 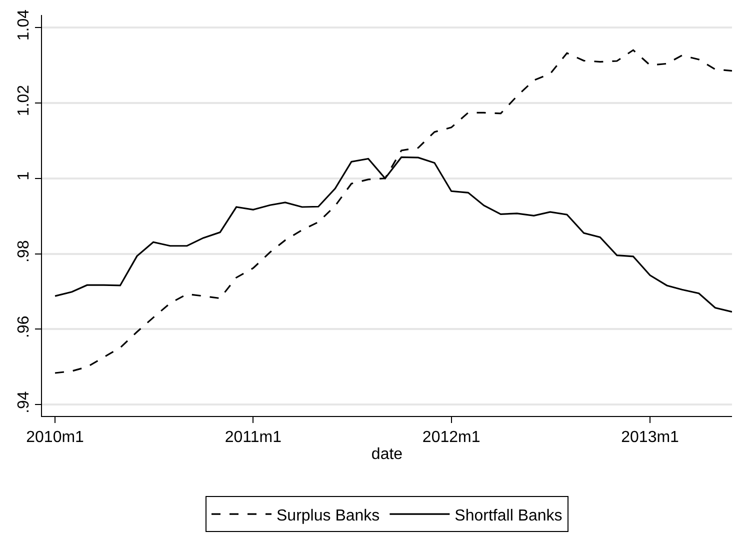 I want to click on y-tick-label: 1, so click(x=24, y=175).